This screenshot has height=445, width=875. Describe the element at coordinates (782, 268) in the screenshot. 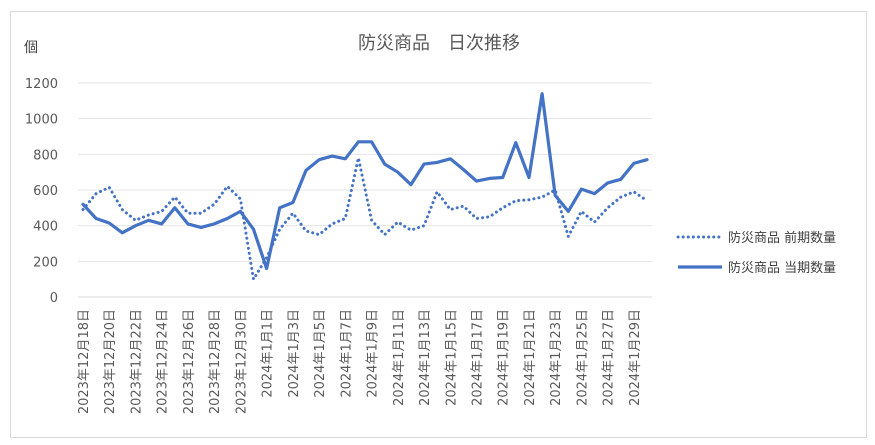

I see `legend-entry-label: 防災商品 当期数量` at that location.